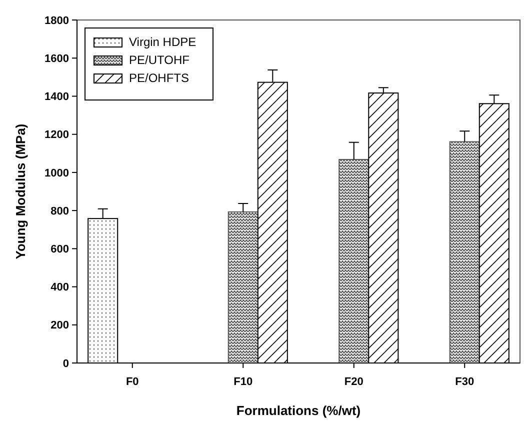 The height and width of the screenshot is (423, 526). Describe the element at coordinates (464, 382) in the screenshot. I see `x-tick-label: F30` at that location.